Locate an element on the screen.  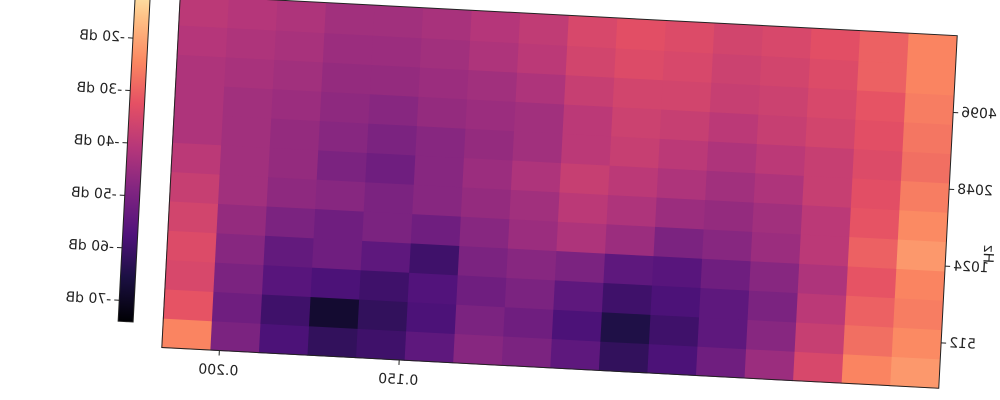
y-tick-label: 2048 is located at coordinates (975, 191).